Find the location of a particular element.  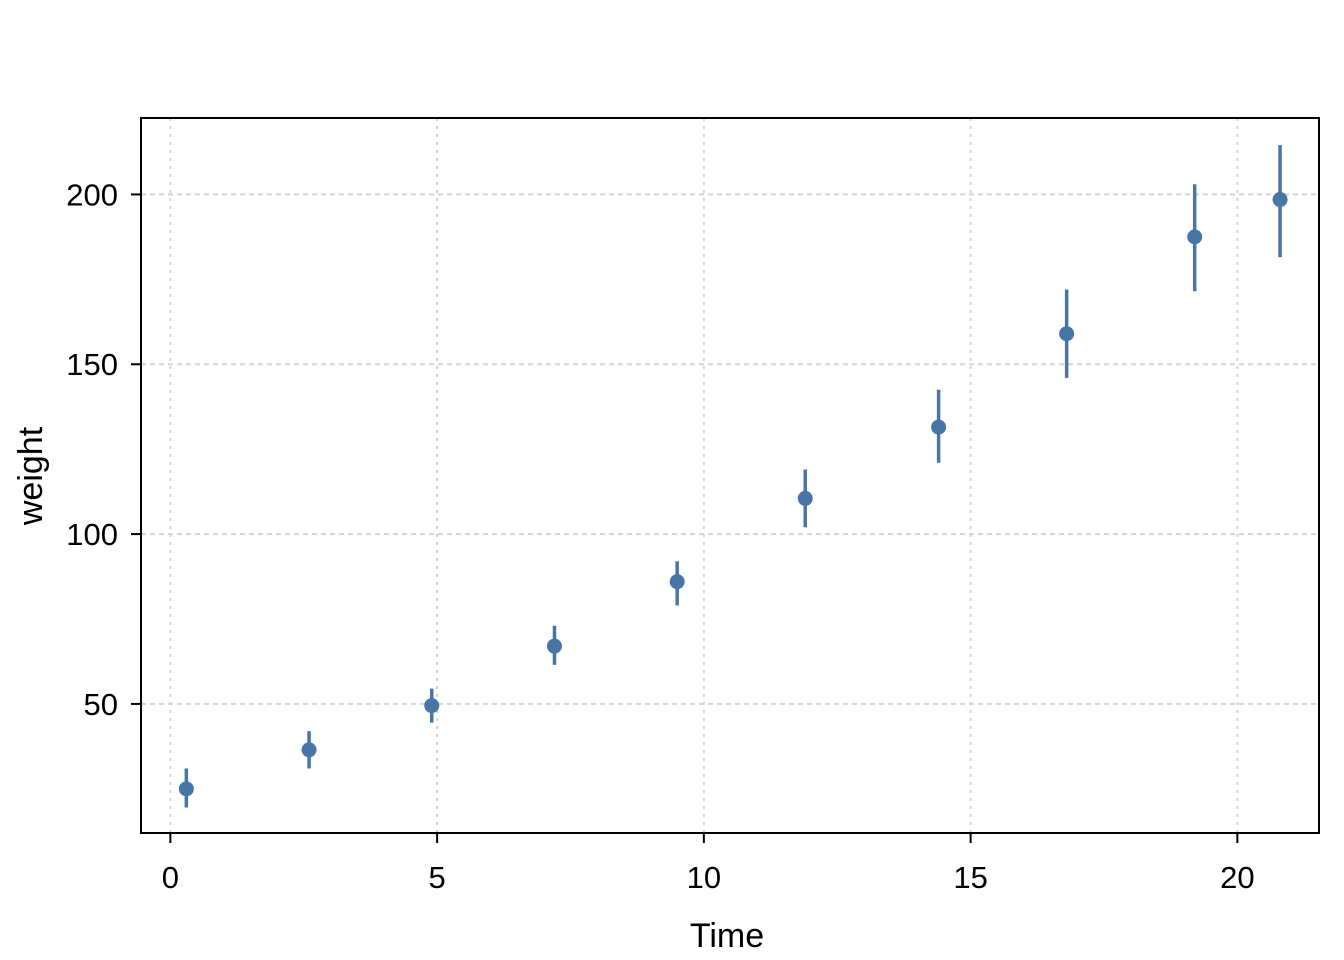

x-tick-label: 5 is located at coordinates (436, 877).